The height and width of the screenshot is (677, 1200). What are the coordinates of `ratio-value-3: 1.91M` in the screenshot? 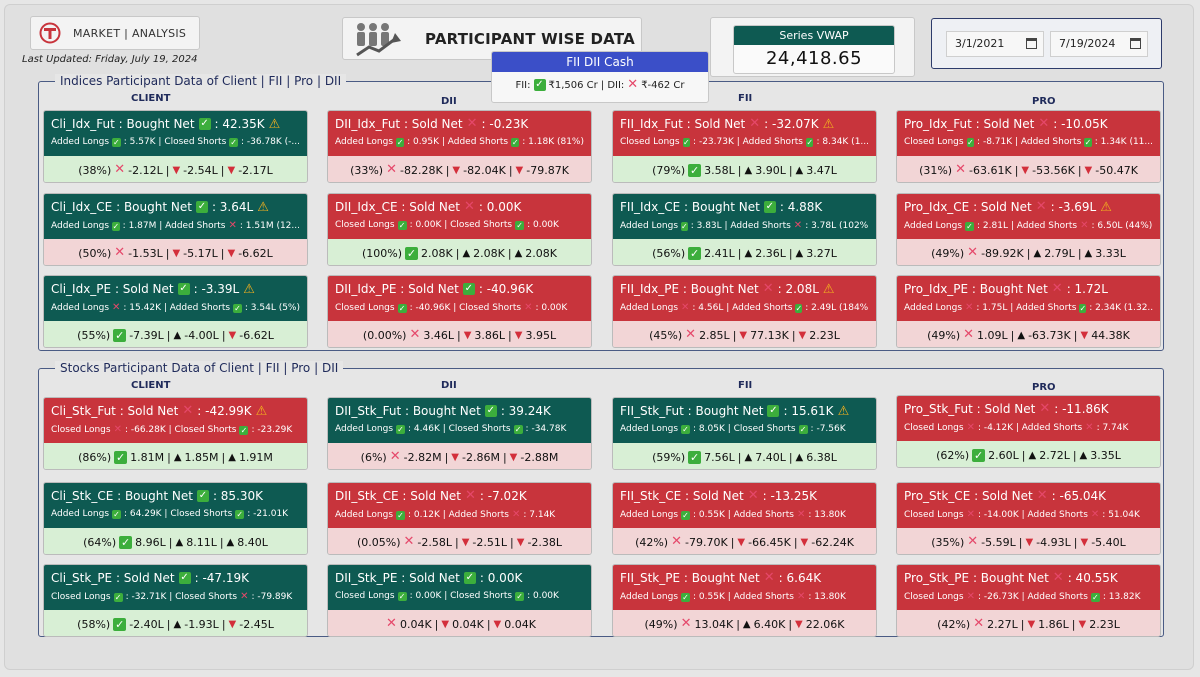 It's located at (255, 457).